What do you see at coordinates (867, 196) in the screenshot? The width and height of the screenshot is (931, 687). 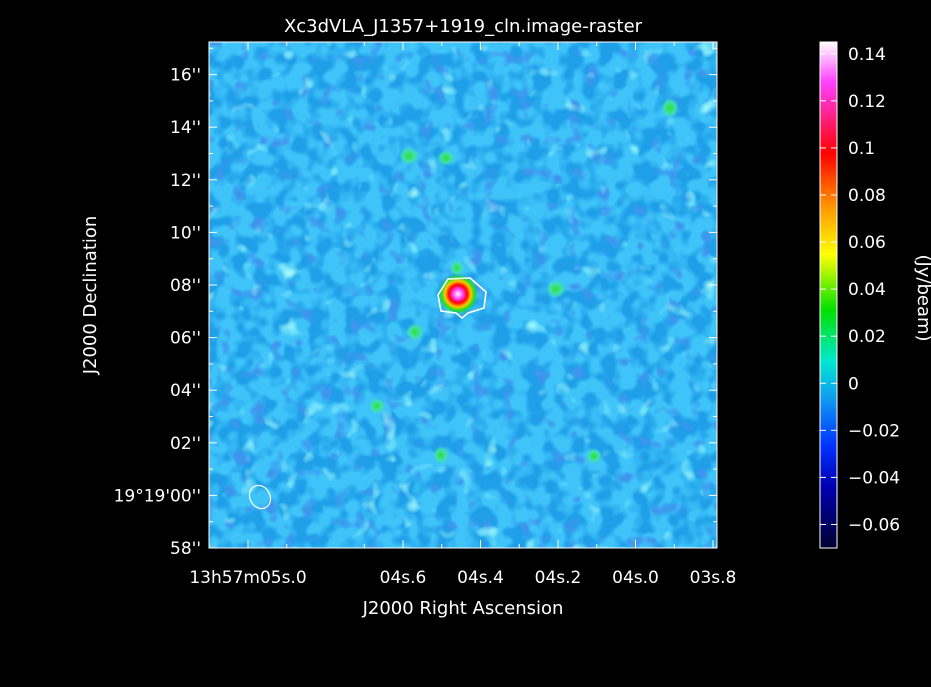 I see `colorbar-tick-label: 0.08` at bounding box center [867, 196].